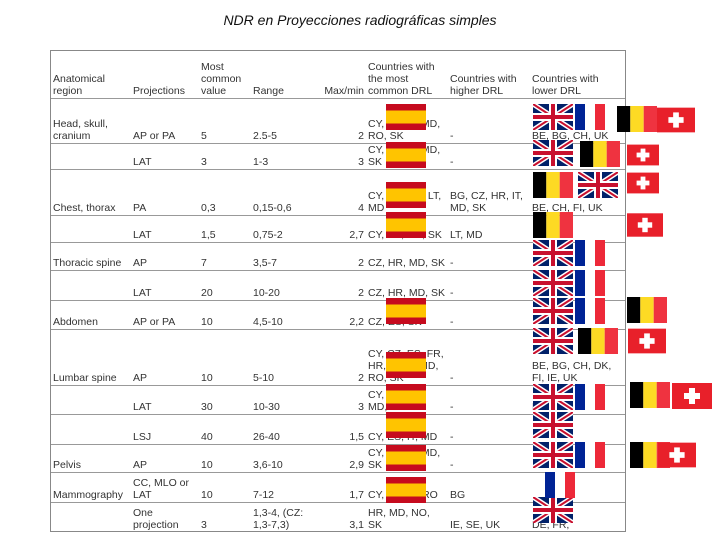  What do you see at coordinates (458, 495) in the screenshot?
I see `table-cell: BG` at bounding box center [458, 495].